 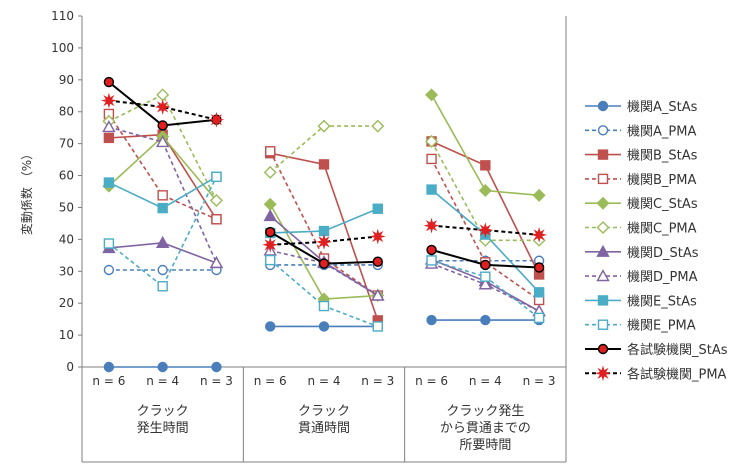 What do you see at coordinates (677, 374) in the screenshot?
I see `legend-label: 各試験機関_PMA` at bounding box center [677, 374].